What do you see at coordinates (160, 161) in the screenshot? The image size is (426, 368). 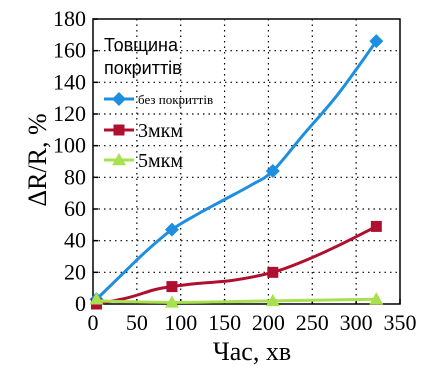 I see `legend-label-2: 5мкм` at bounding box center [160, 161].